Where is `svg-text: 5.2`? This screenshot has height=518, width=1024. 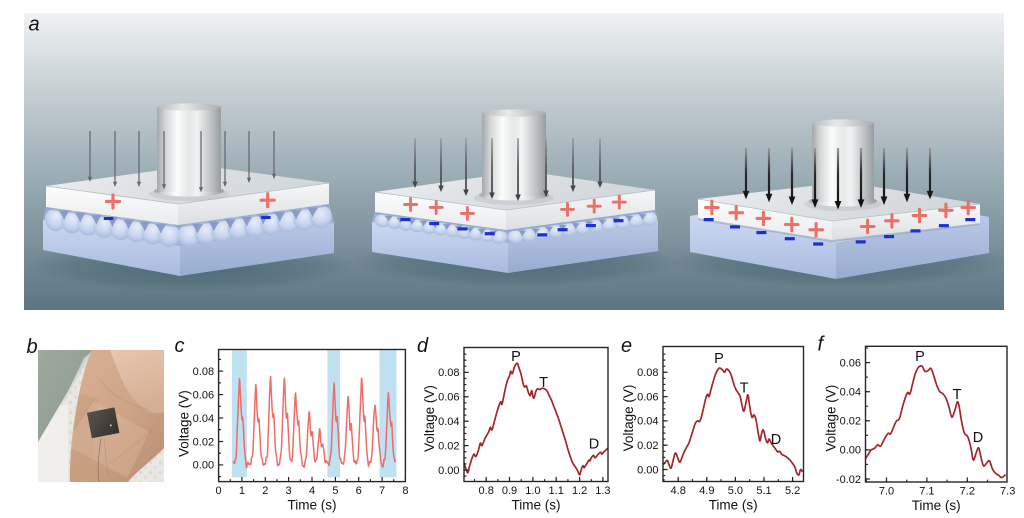
svg-text: 5.2 is located at coordinates (792, 491).